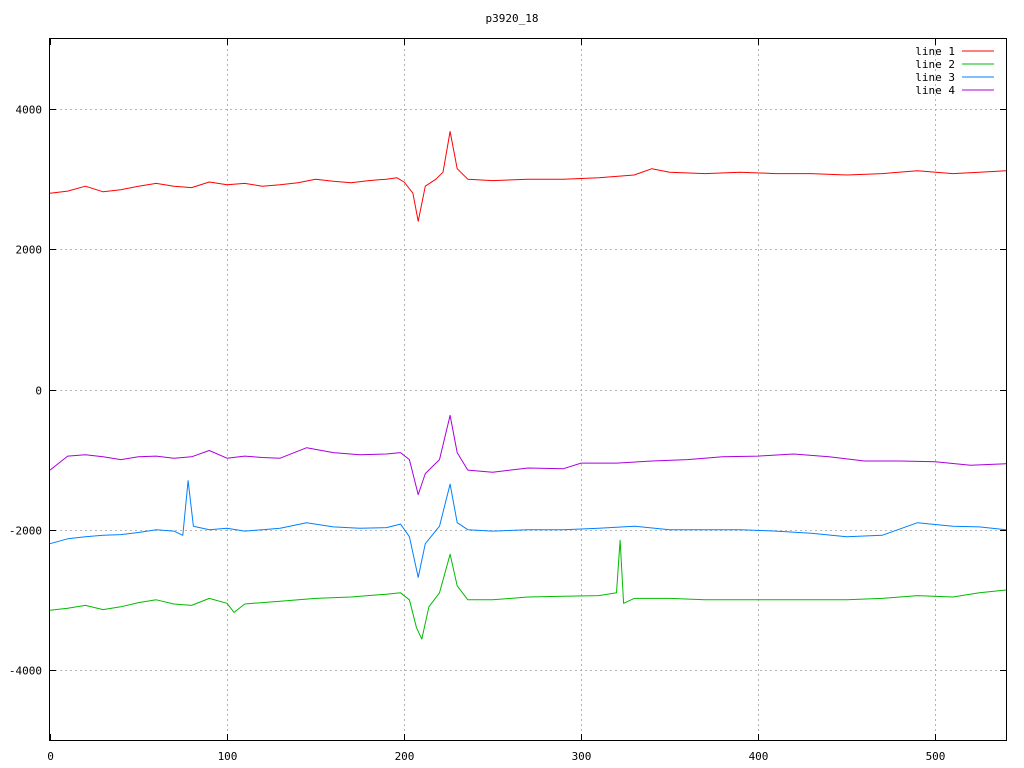  Describe the element at coordinates (935, 64) in the screenshot. I see `legend-label: line 2` at that location.